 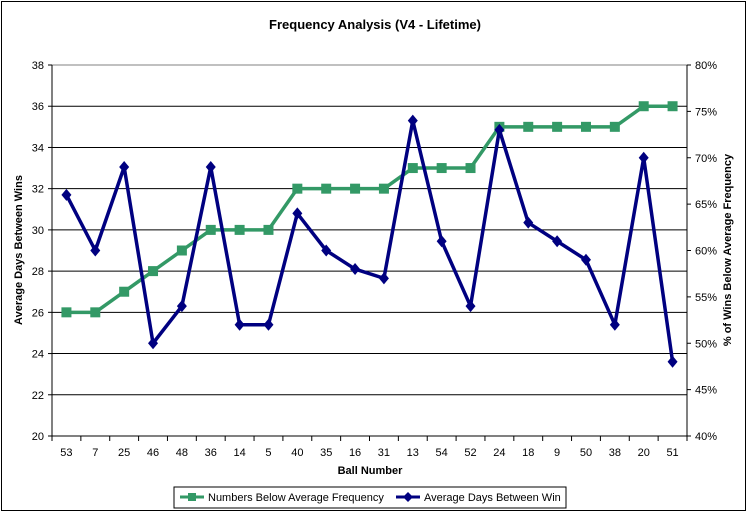 I want to click on y-axis-label: Average Days Between Wins, so click(x=19, y=250).